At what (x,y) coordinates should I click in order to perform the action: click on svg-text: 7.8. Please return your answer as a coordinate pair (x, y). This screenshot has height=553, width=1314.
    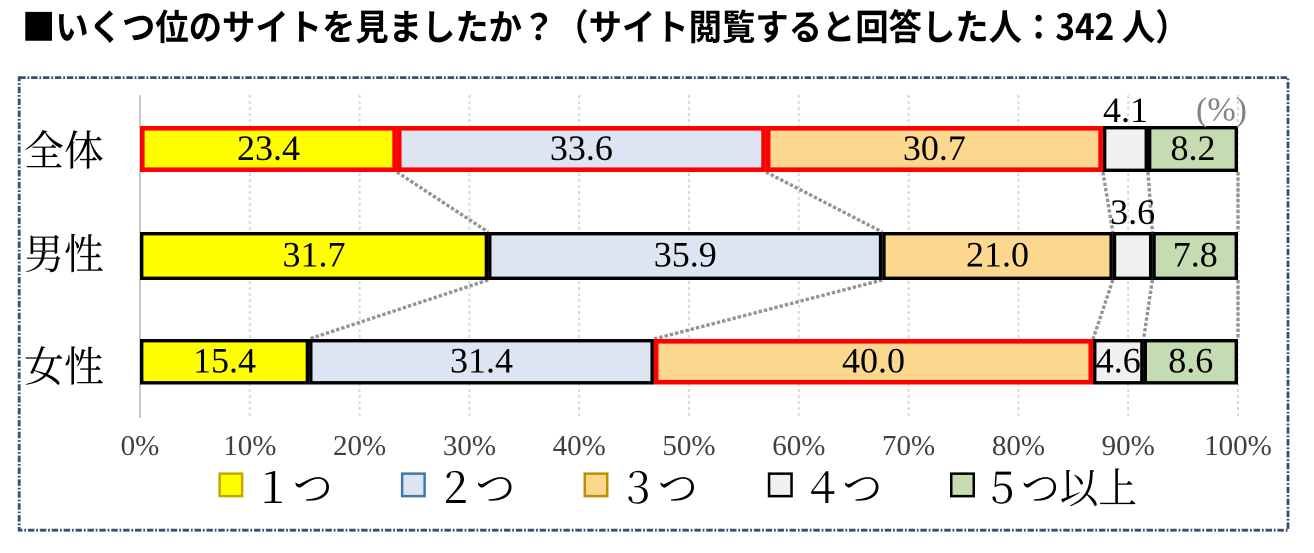
    Looking at the image, I should click on (1195, 255).